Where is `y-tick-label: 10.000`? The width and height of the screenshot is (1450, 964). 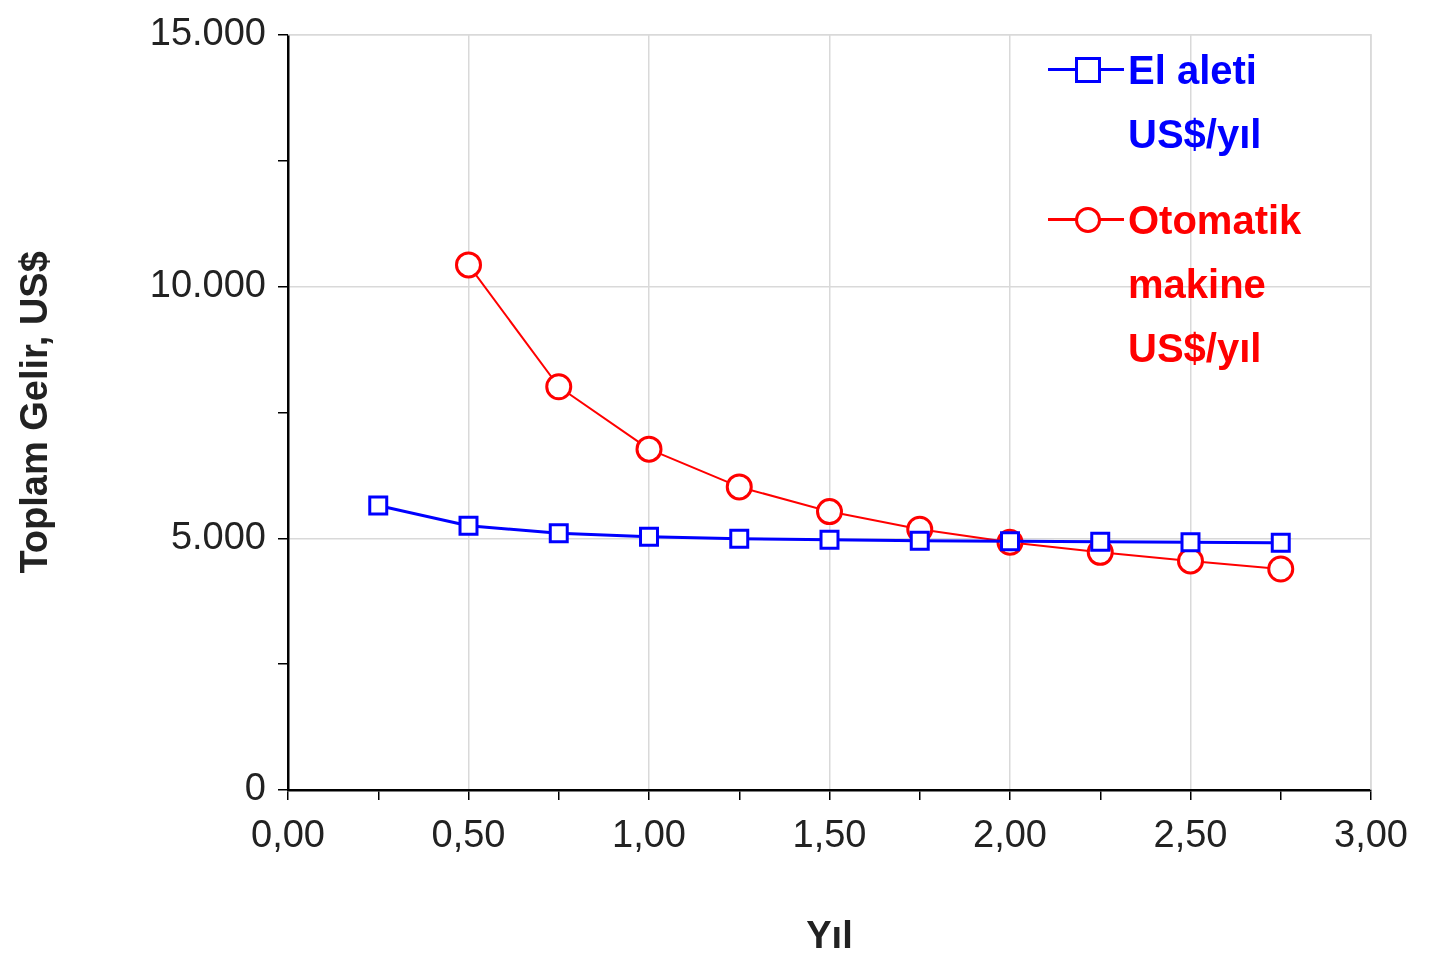
y-tick-label: 10.000 is located at coordinates (207, 284).